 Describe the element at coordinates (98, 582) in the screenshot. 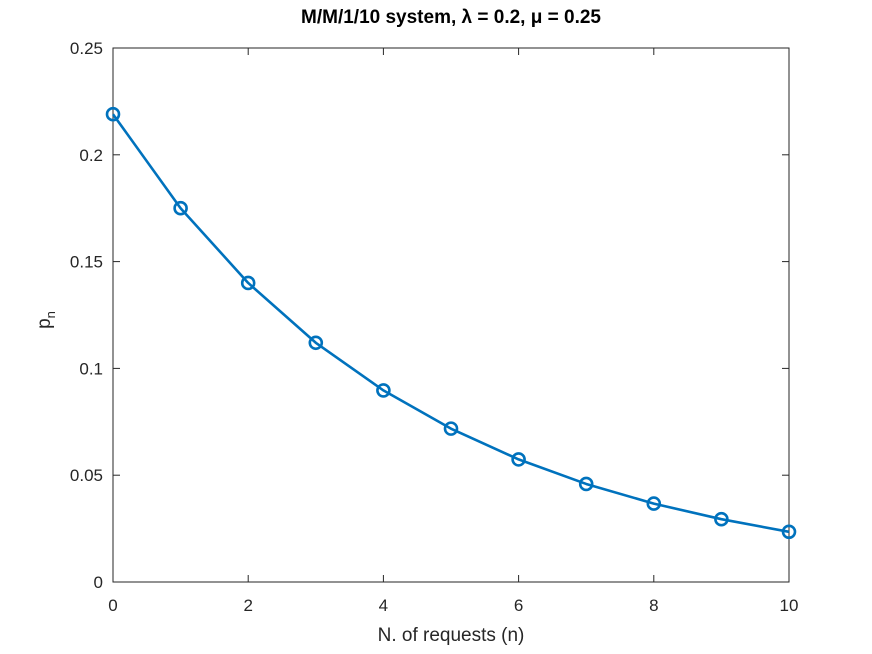

I see `y-tick-label: 0` at that location.